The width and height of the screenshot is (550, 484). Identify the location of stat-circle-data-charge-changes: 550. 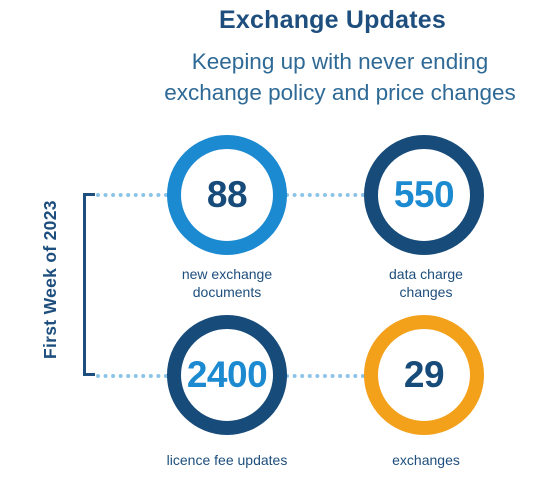
(424, 195).